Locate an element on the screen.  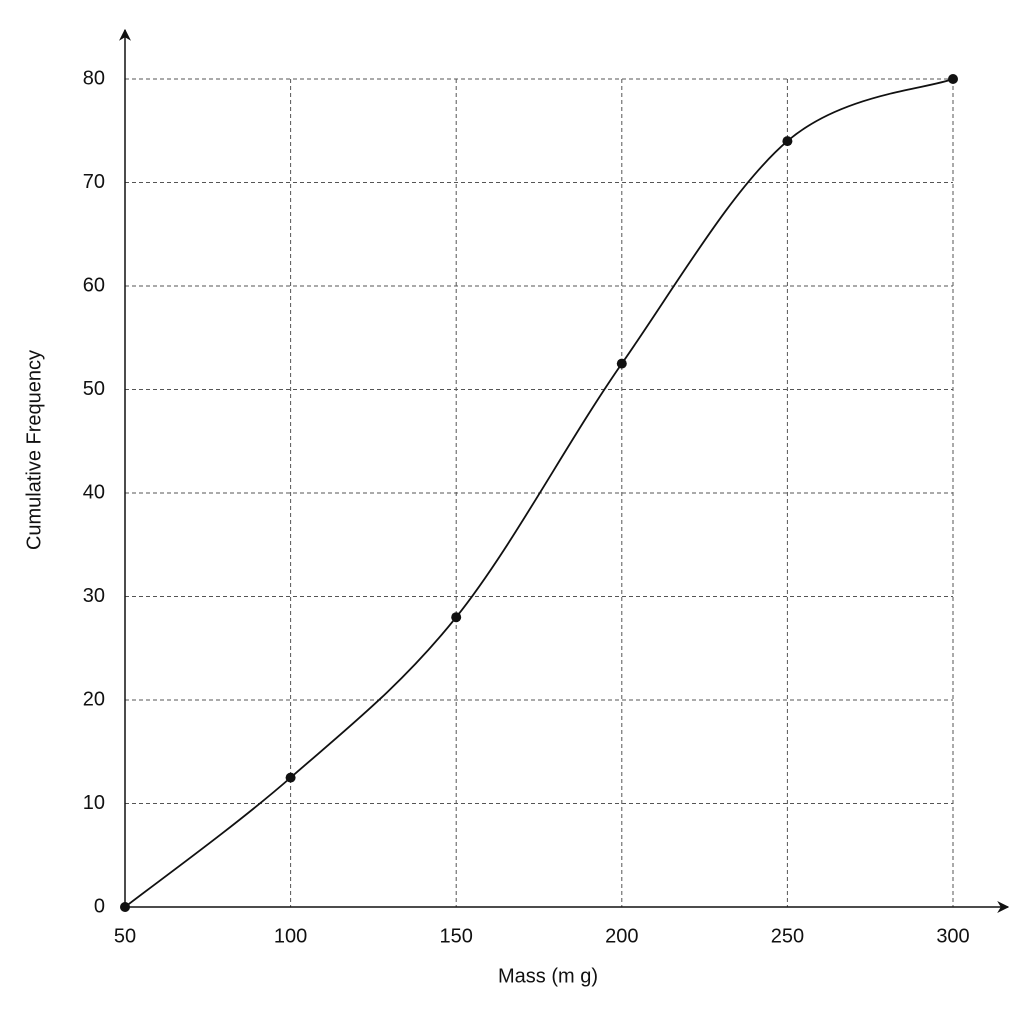
x-tick-label: 150 is located at coordinates (456, 936).